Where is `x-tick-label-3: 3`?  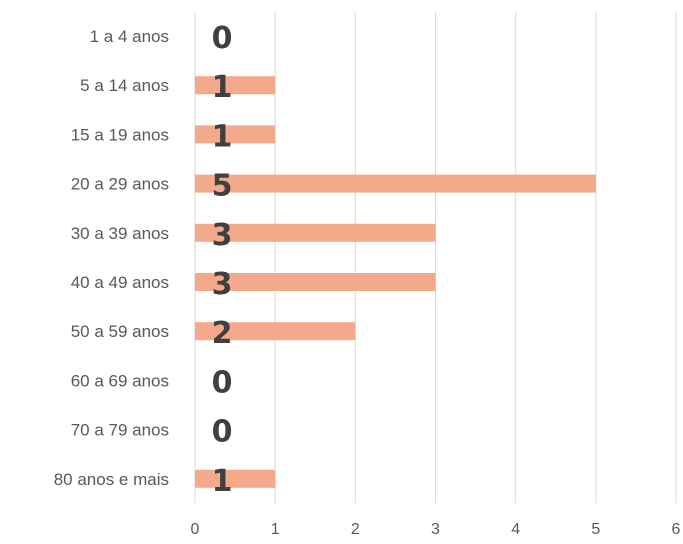 x-tick-label-3: 3 is located at coordinates (435, 529).